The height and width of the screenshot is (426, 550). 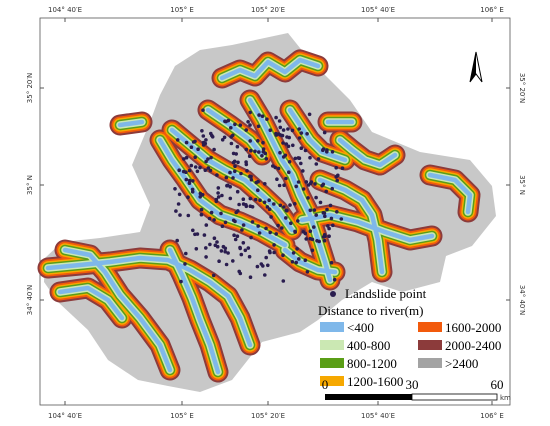 I want to click on scale-unit: km, so click(x=505, y=398).